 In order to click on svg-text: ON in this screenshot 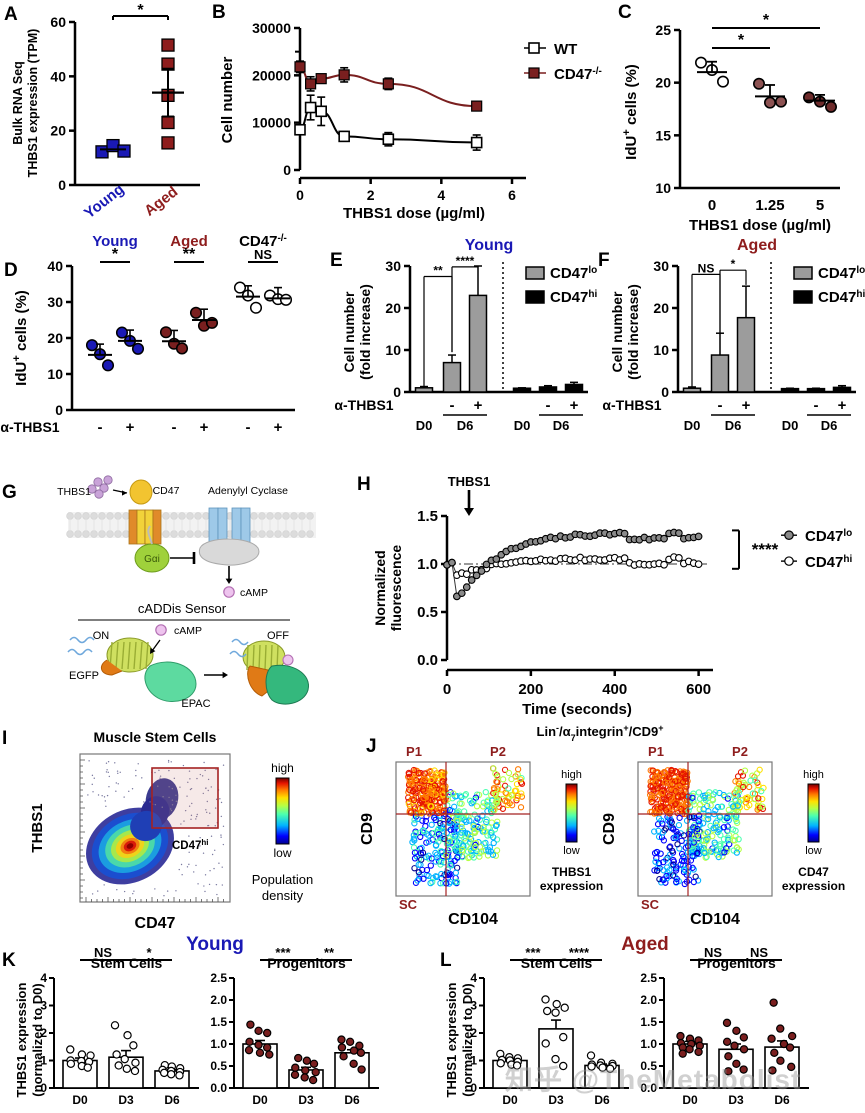, I will do `click(101, 636)`.